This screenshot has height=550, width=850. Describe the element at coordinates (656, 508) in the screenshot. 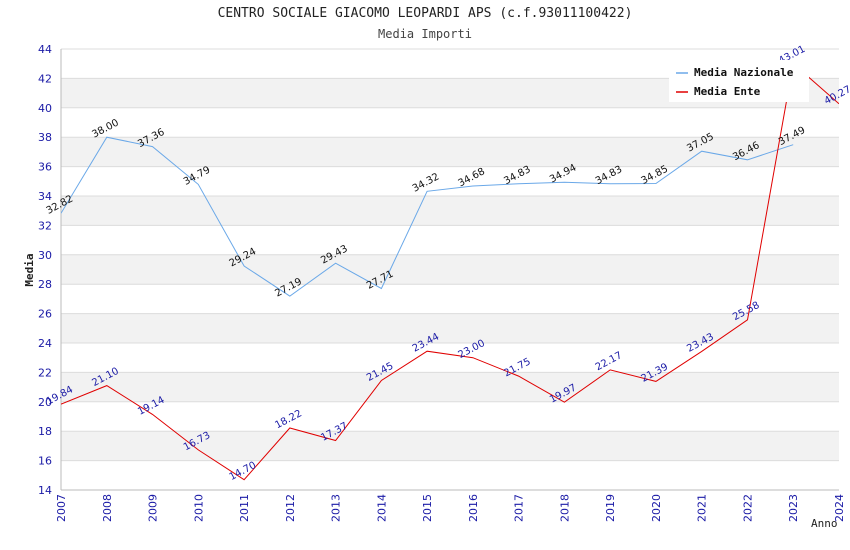

I see `x-tick-label: 2020` at that location.